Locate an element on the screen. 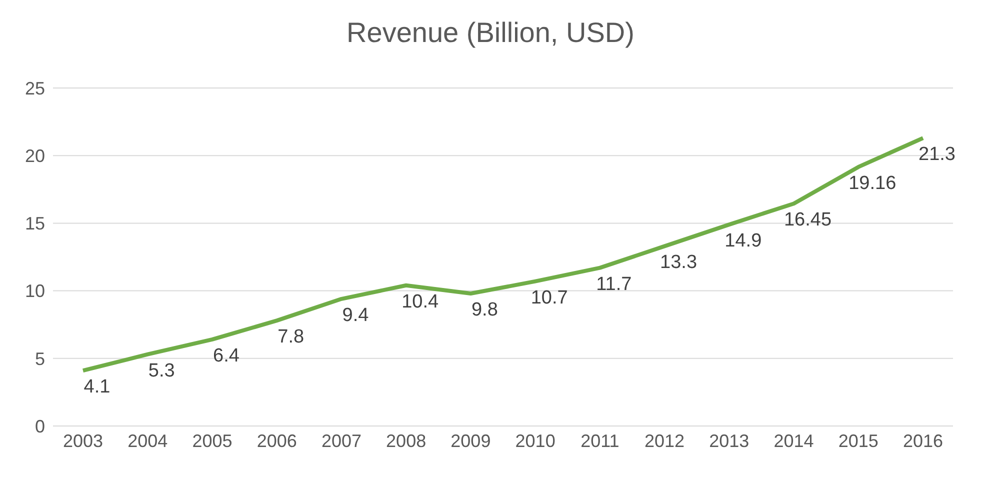 The width and height of the screenshot is (981, 479). x-tick-label: 2007 is located at coordinates (341, 440).